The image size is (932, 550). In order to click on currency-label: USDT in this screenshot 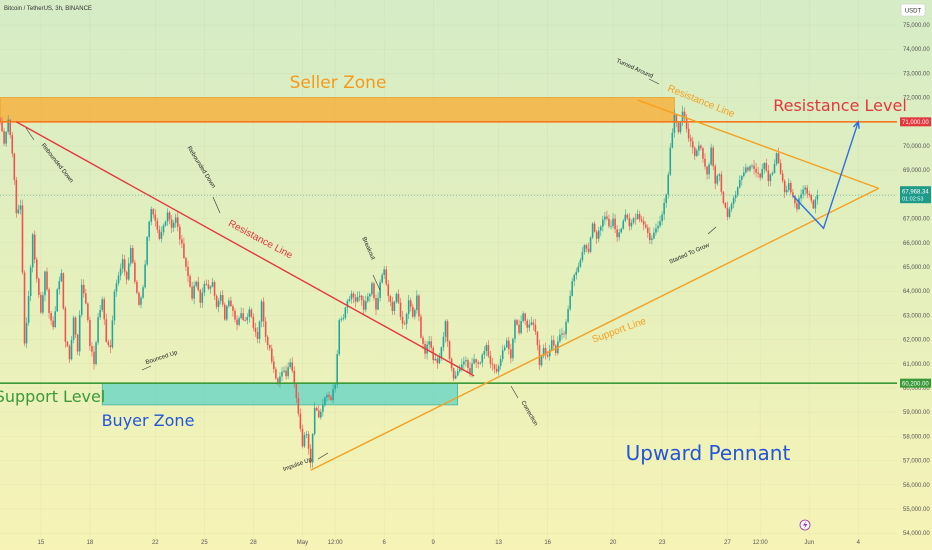, I will do `click(913, 11)`.